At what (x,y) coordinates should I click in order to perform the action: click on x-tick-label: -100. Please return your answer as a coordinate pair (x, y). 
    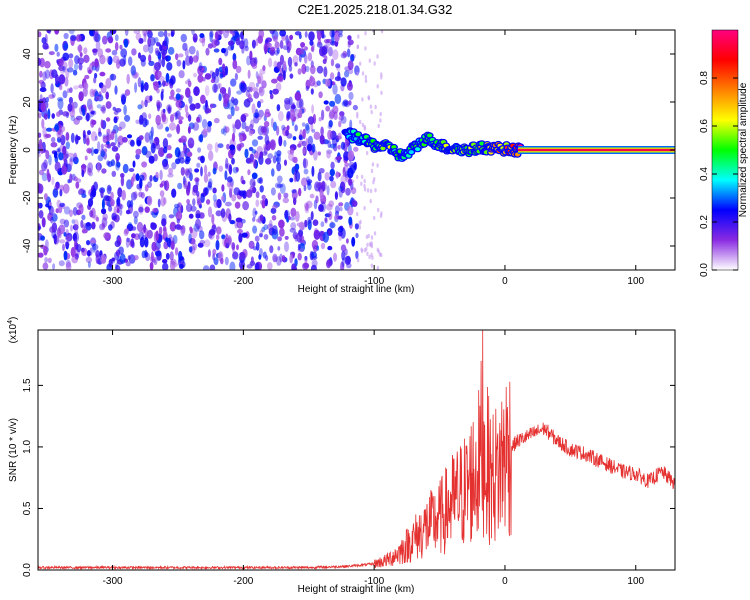
    Looking at the image, I should click on (374, 581).